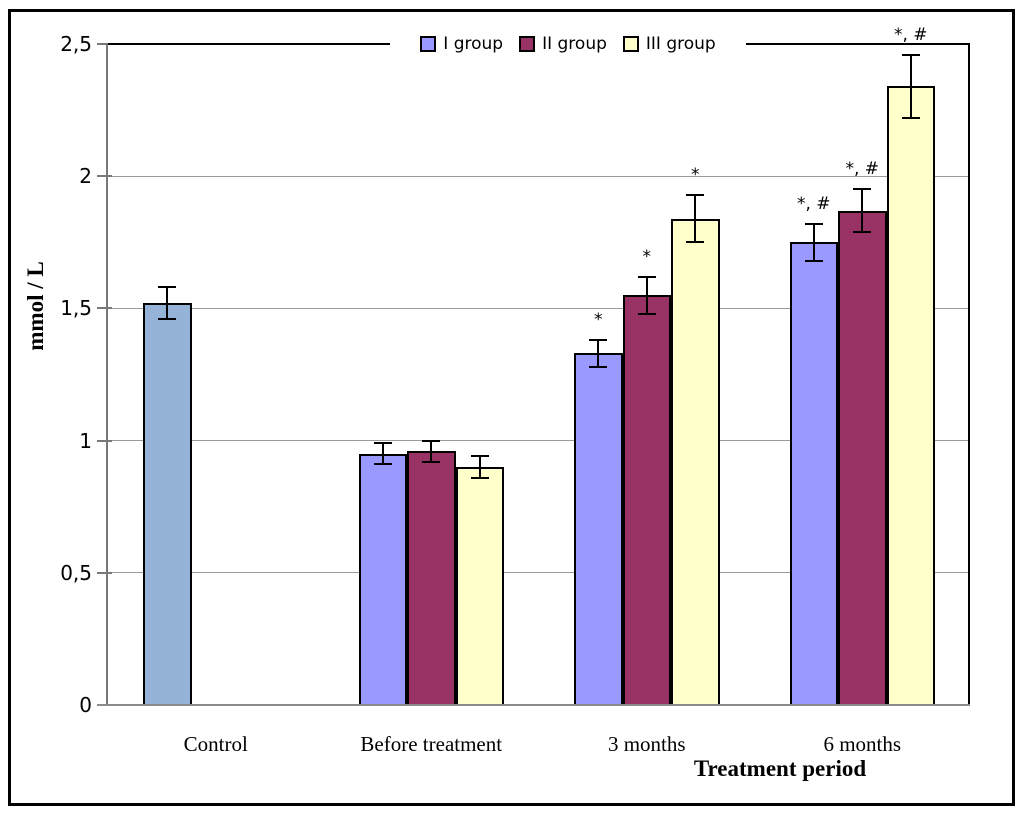  Describe the element at coordinates (533, 705) in the screenshot. I see `x-axis` at that location.